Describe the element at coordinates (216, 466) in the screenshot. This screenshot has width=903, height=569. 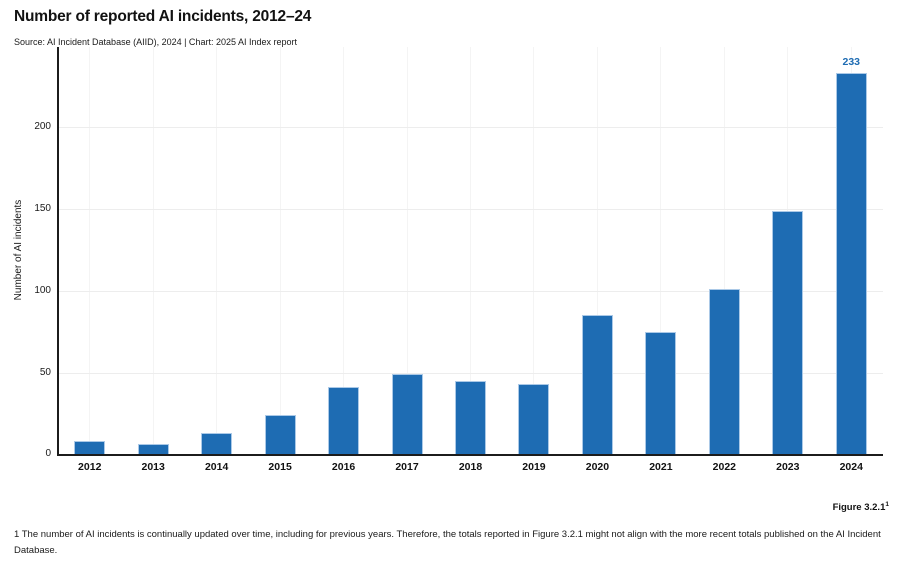
I see `x-tick-label: 2014` at that location.